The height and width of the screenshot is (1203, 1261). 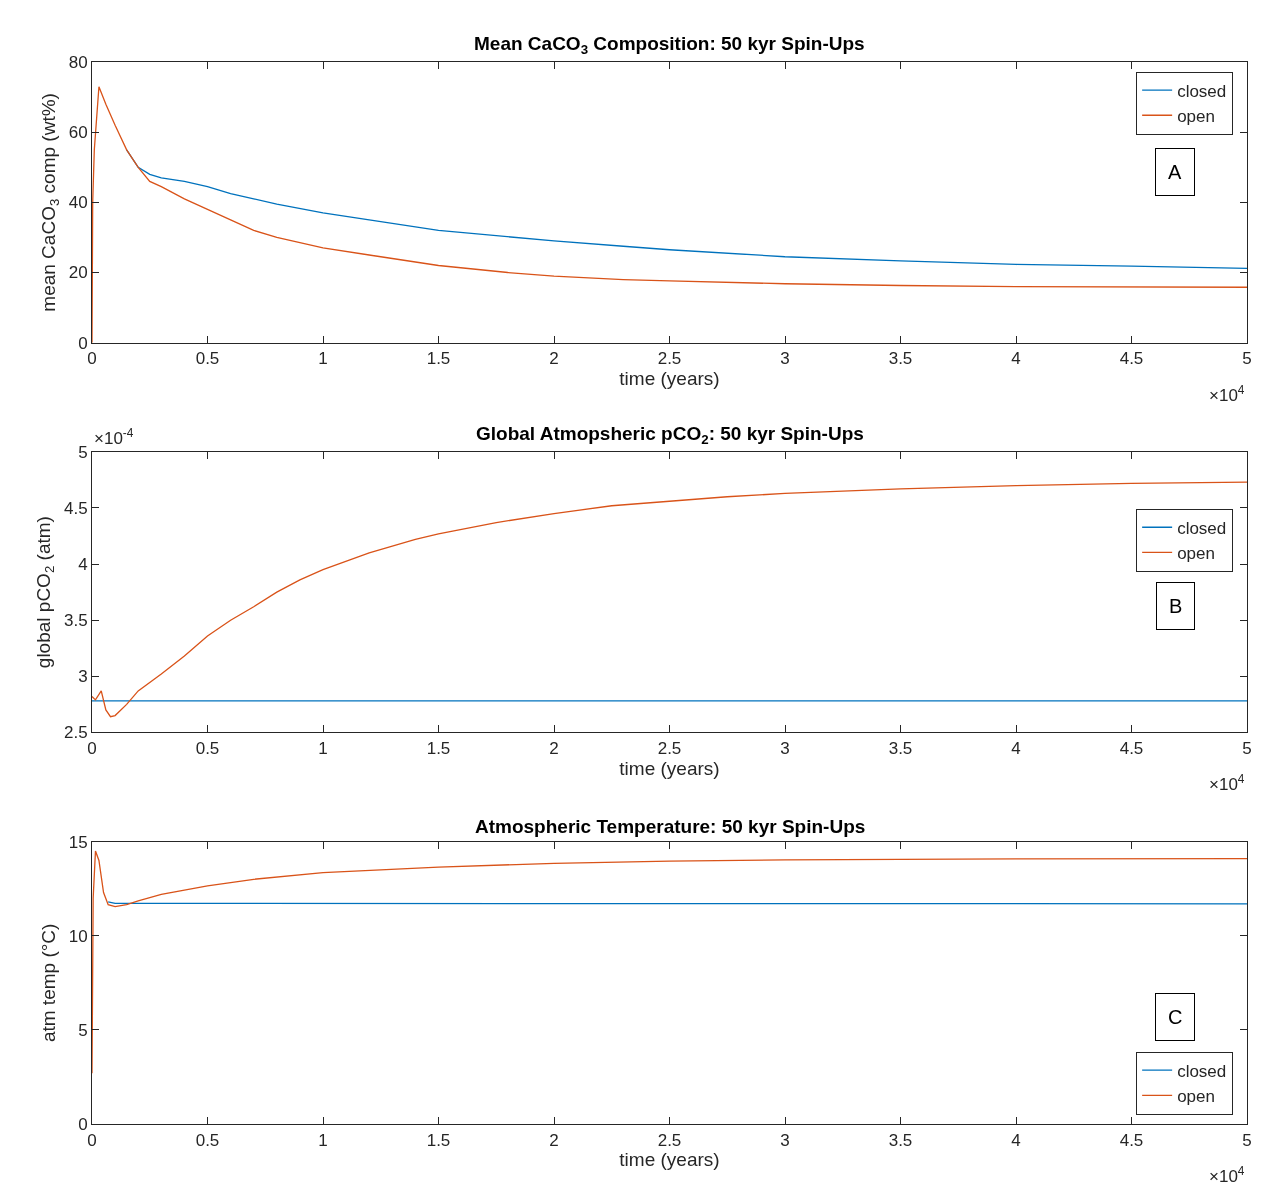 I want to click on chart-title: Atmospheric Temperature: 50 kyr Spin-Ups, so click(x=670, y=826).